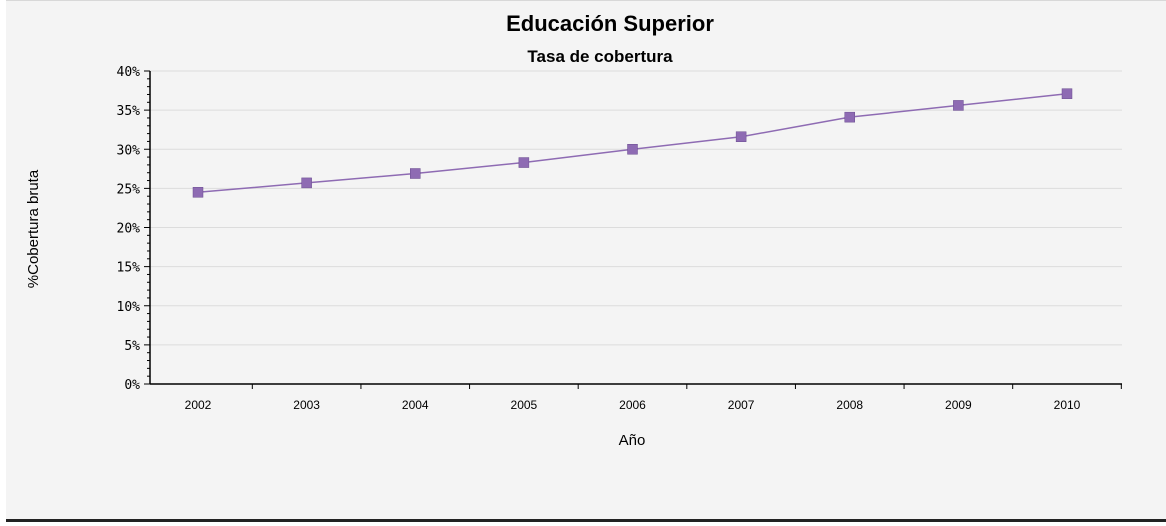 The width and height of the screenshot is (1166, 526). What do you see at coordinates (129, 189) in the screenshot?
I see `y-tick-label: 25%` at bounding box center [129, 189].